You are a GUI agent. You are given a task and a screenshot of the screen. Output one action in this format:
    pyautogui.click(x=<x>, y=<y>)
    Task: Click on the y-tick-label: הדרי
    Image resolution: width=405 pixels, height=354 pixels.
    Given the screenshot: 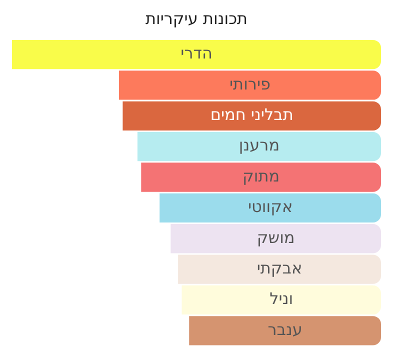 What is the action you would take?
    pyautogui.click(x=196, y=53)
    